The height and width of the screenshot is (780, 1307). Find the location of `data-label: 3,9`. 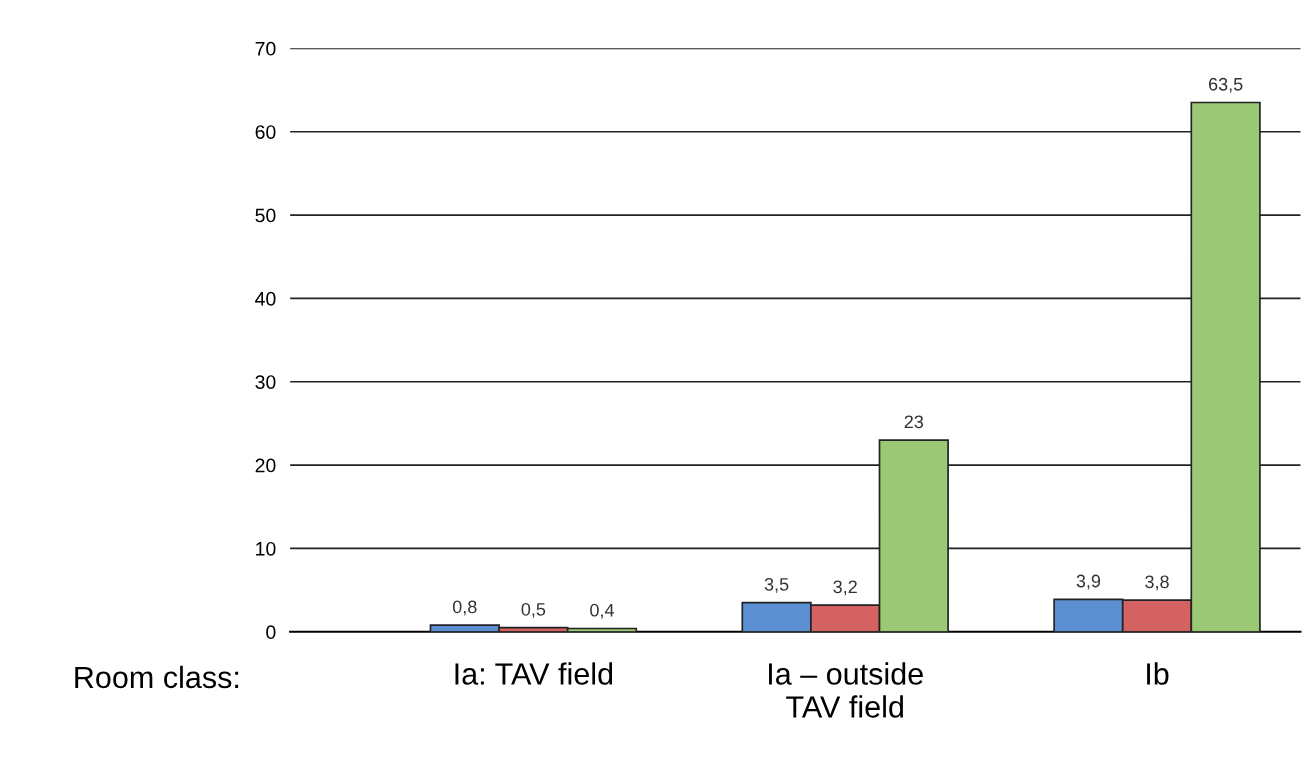

data-label: 3,9 is located at coordinates (1088, 582).